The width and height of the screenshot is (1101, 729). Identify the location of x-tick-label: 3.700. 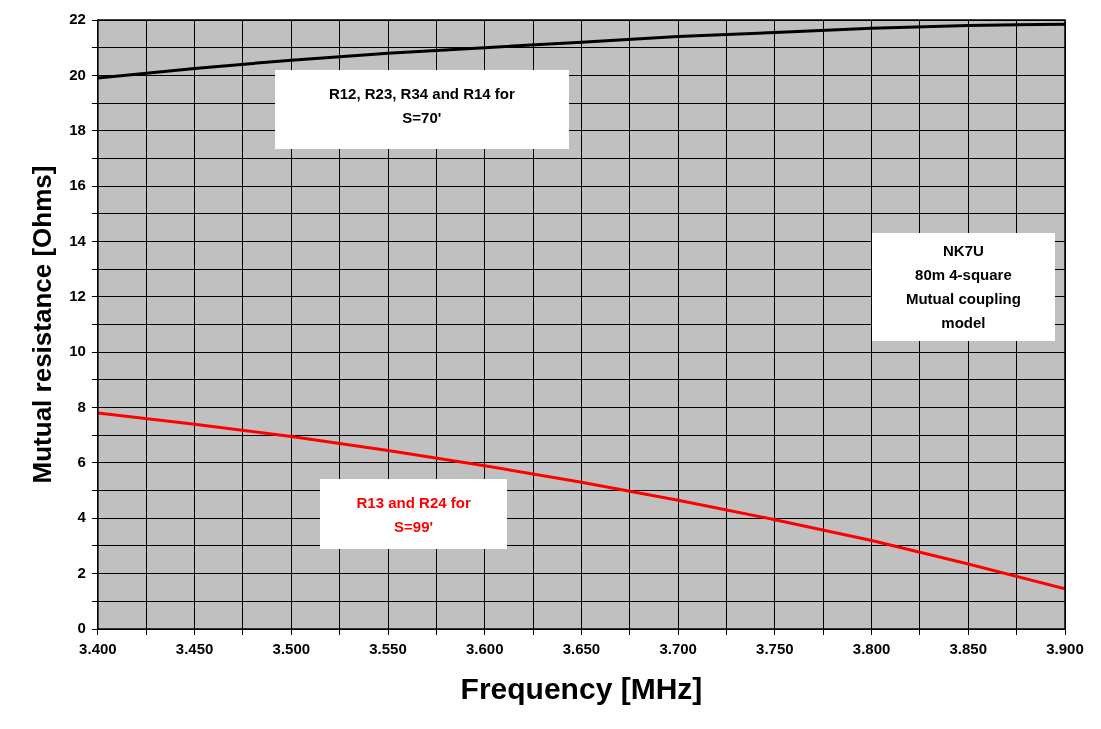
(678, 649).